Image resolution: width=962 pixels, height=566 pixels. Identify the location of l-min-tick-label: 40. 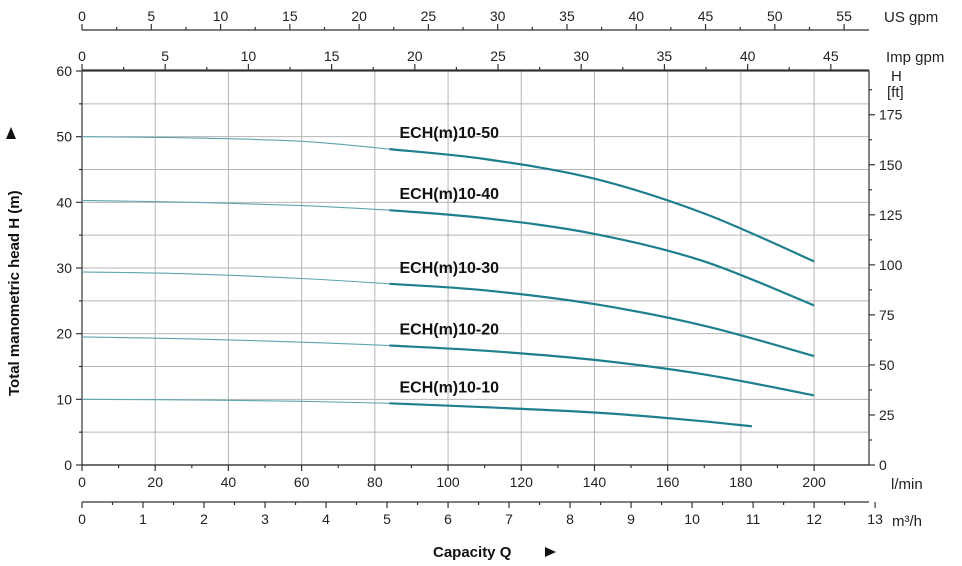
(229, 482).